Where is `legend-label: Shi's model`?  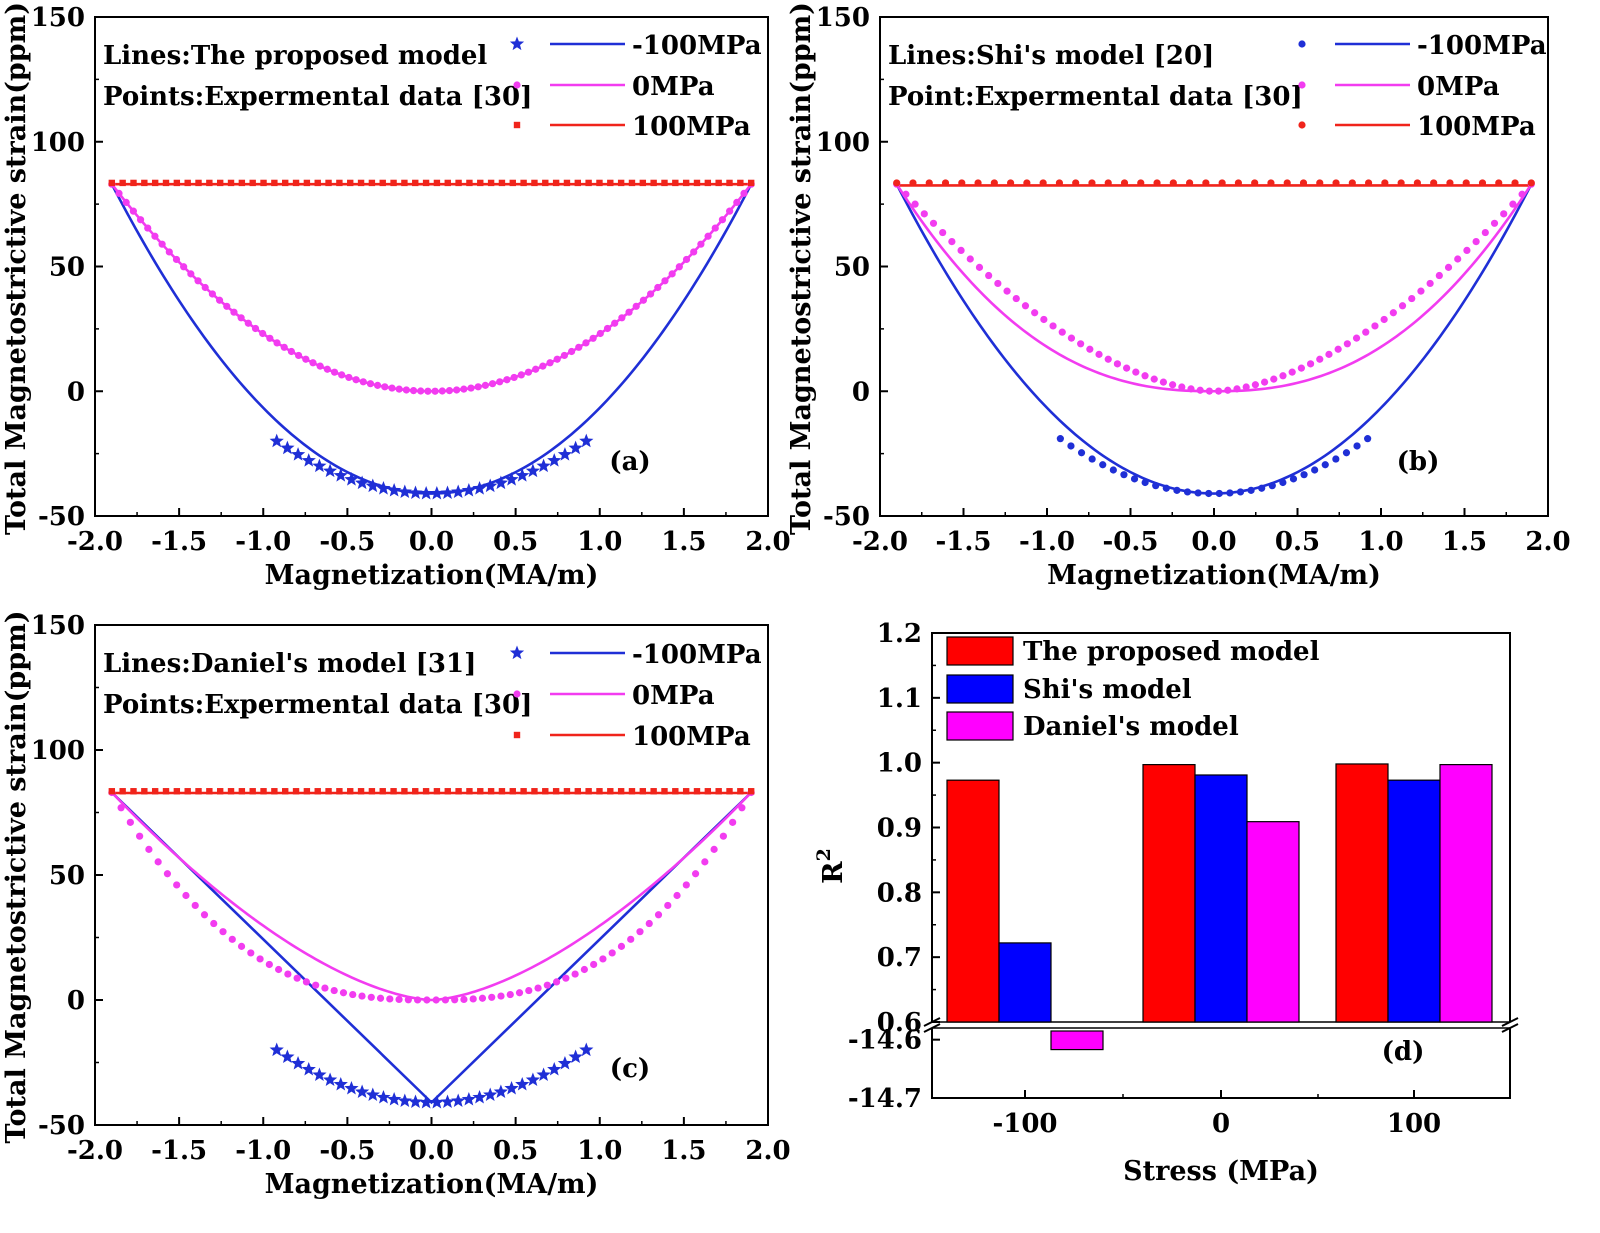
legend-label: Shi's model is located at coordinates (1107, 690).